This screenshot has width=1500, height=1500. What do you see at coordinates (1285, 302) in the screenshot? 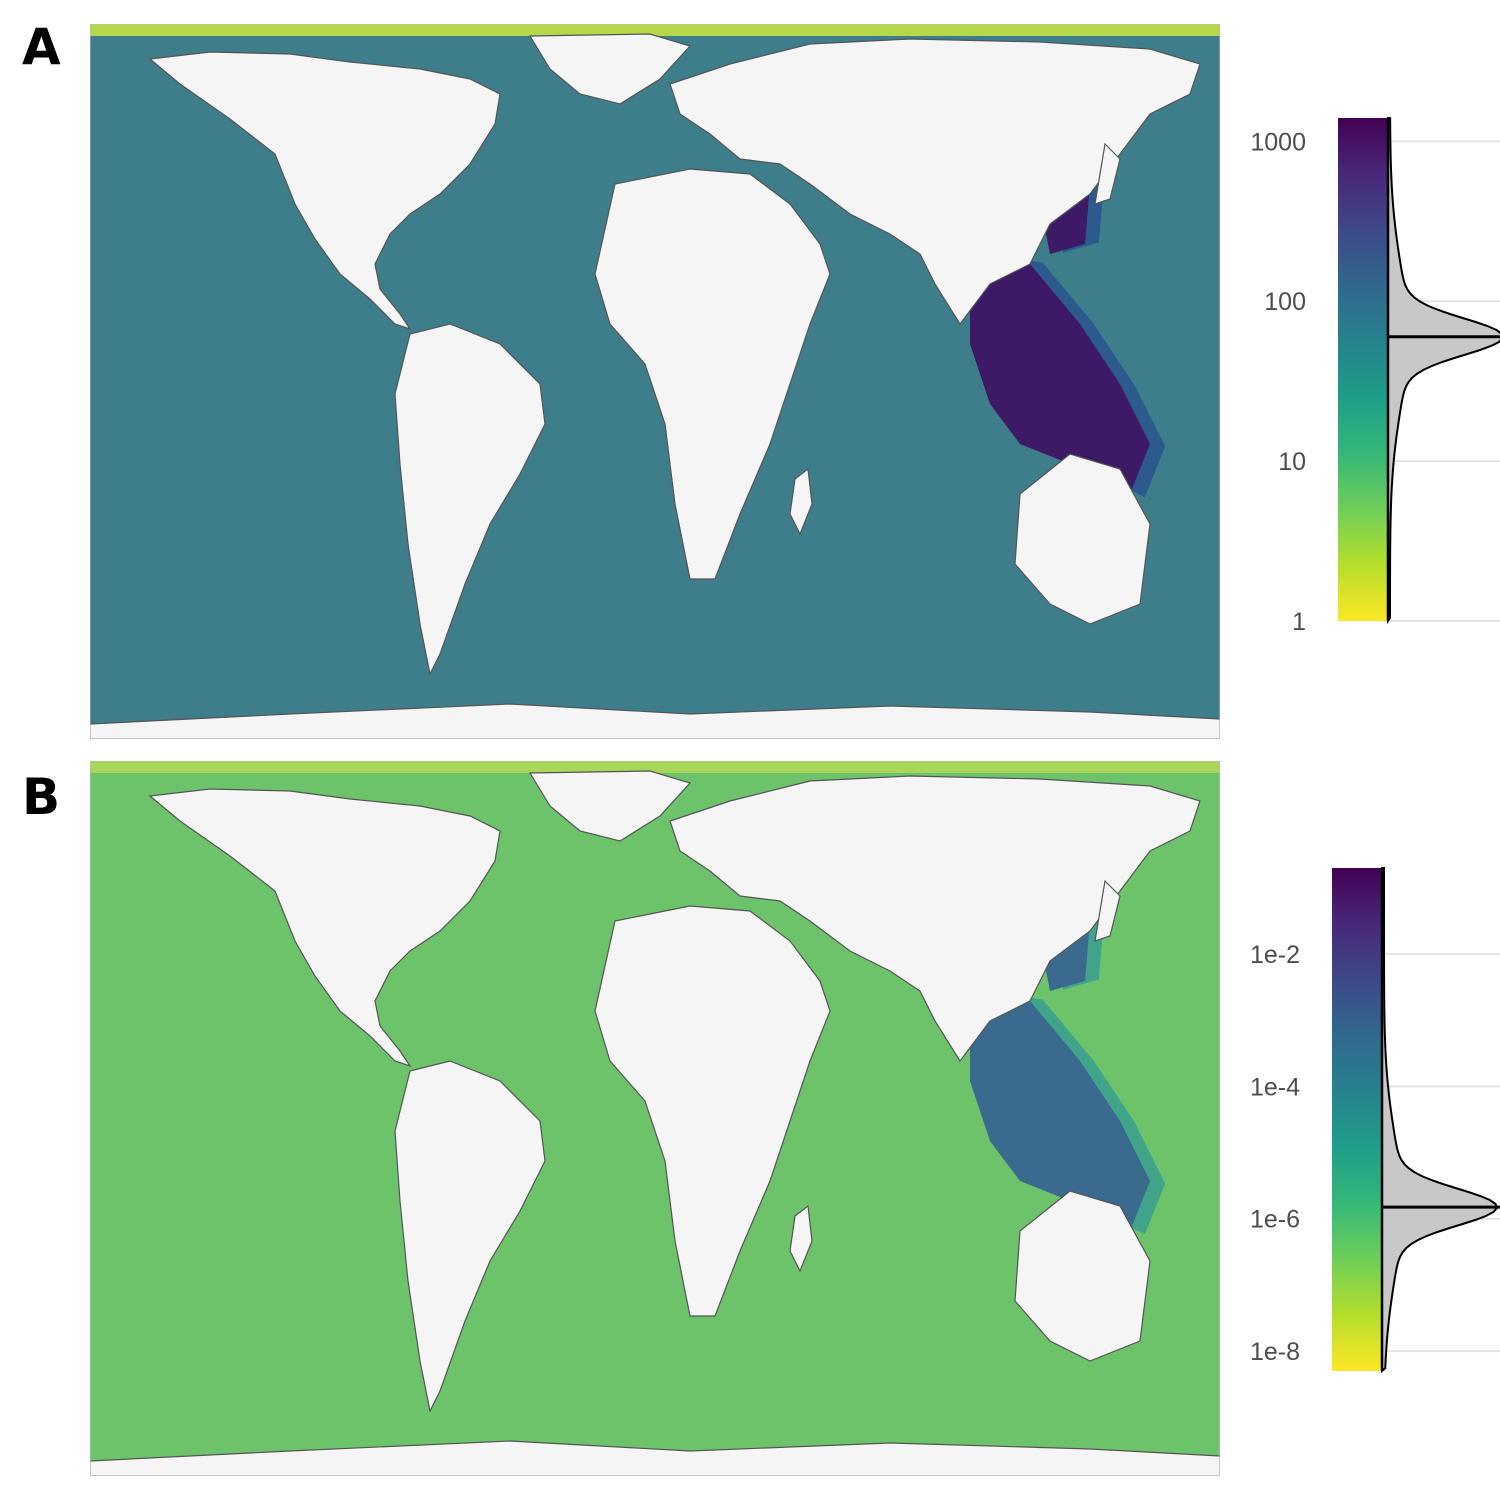
I see `legend-tick-label: 100` at bounding box center [1285, 302].